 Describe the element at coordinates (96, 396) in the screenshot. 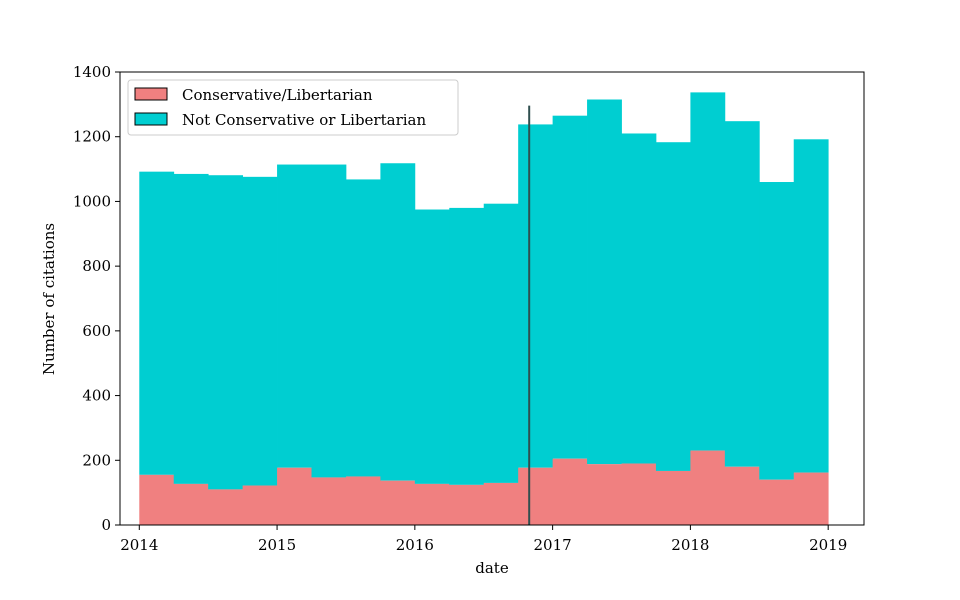

I see `y-tick-label: 400` at that location.